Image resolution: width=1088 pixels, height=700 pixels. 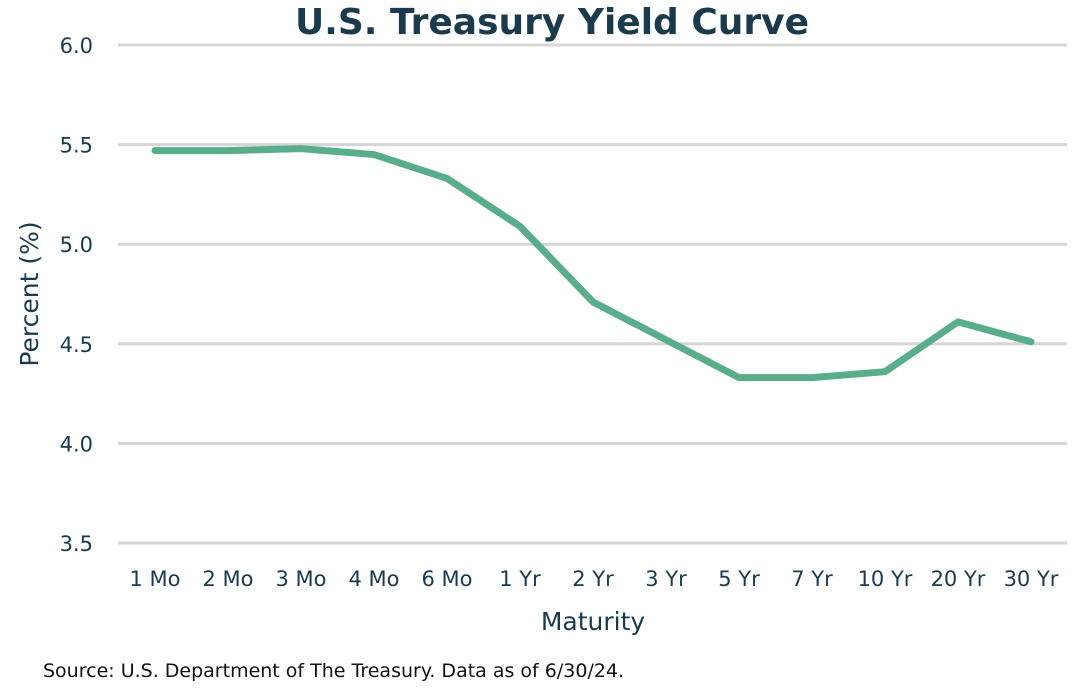 I want to click on x-tick-label: 2 Mo, so click(x=227, y=579).